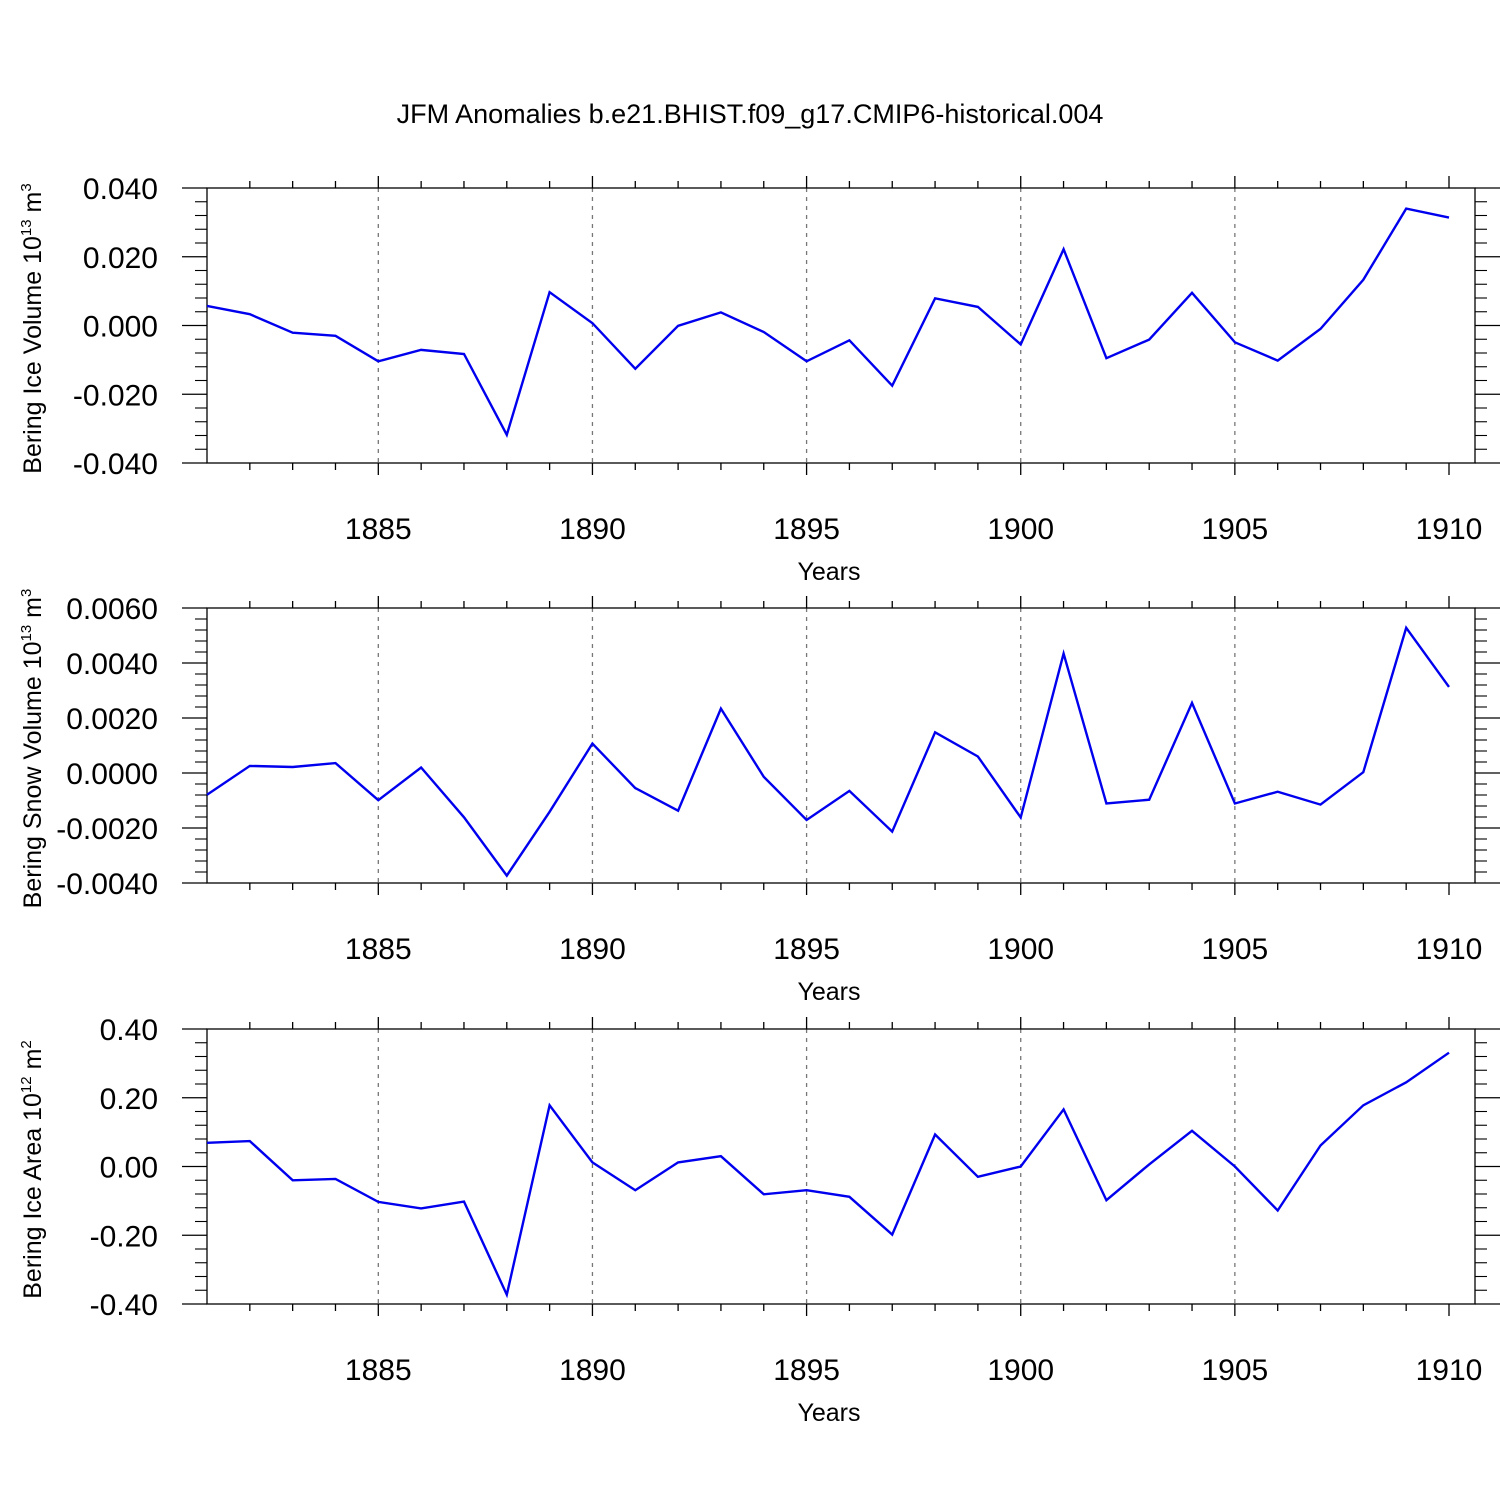 This screenshot has width=1500, height=1500. What do you see at coordinates (112, 664) in the screenshot?
I see `y-tick-label: 0.0040` at bounding box center [112, 664].